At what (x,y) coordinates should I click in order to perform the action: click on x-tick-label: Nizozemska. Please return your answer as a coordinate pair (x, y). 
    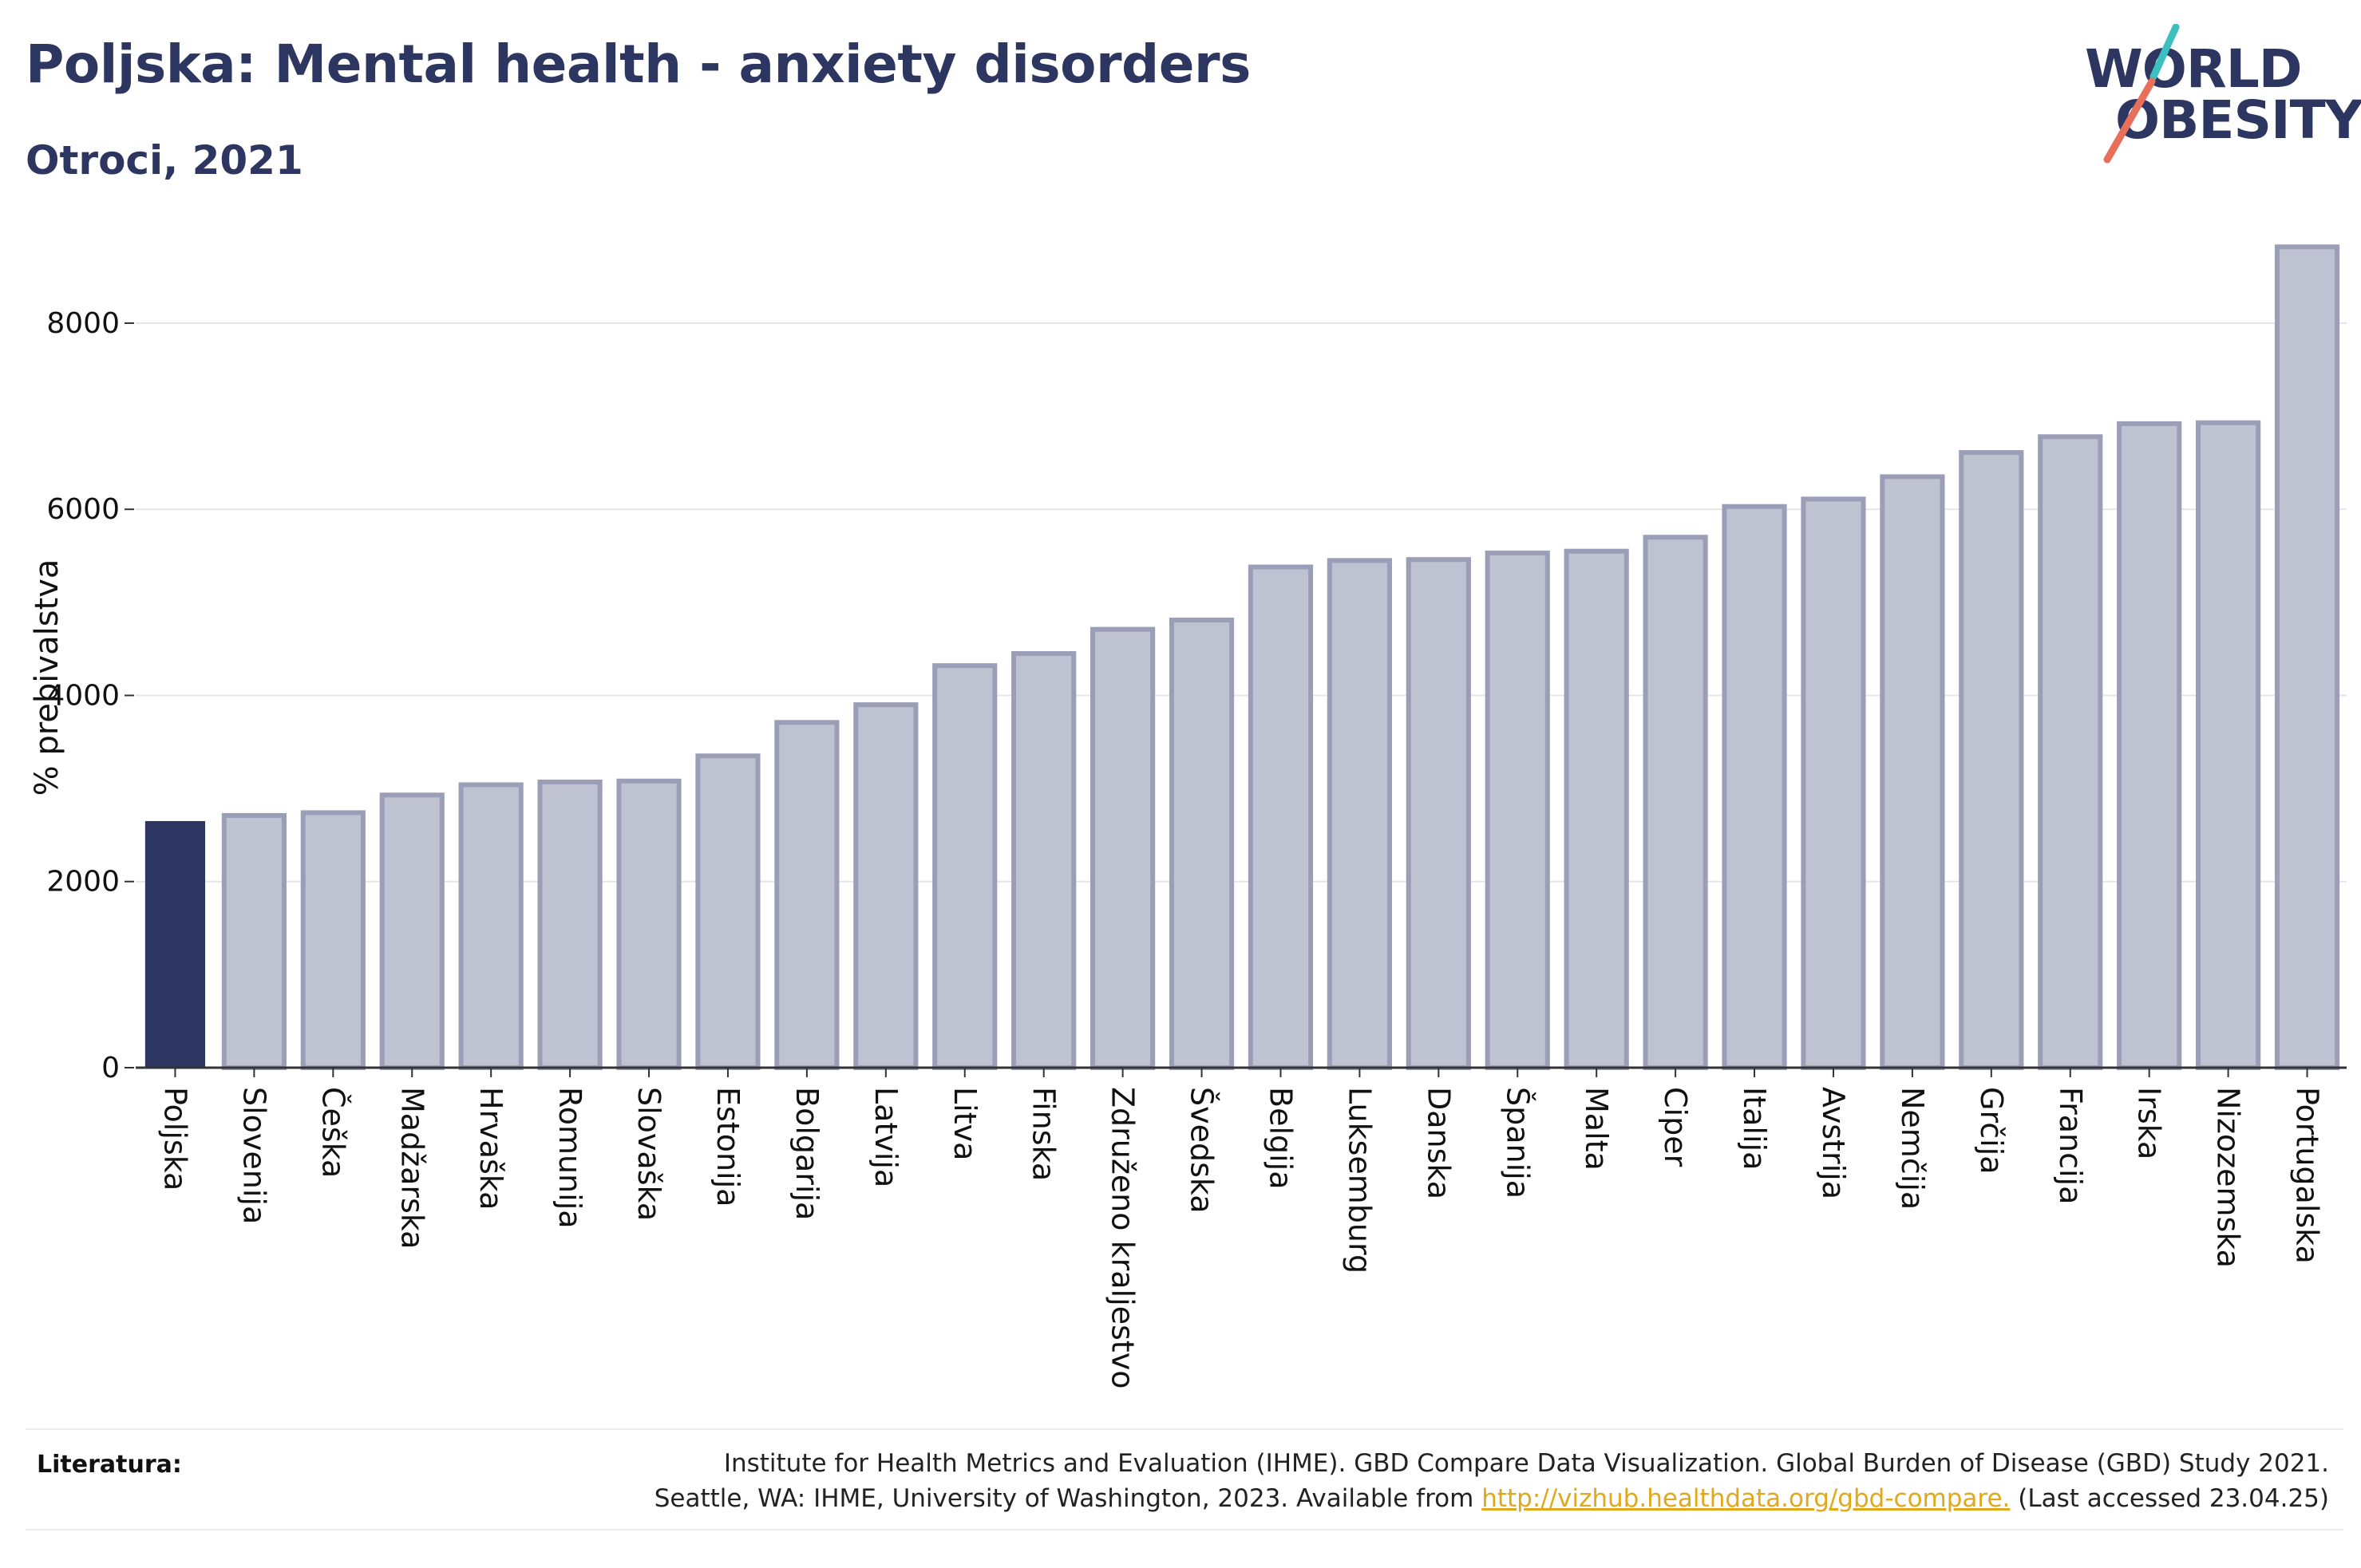
    Looking at the image, I should click on (2228, 1177).